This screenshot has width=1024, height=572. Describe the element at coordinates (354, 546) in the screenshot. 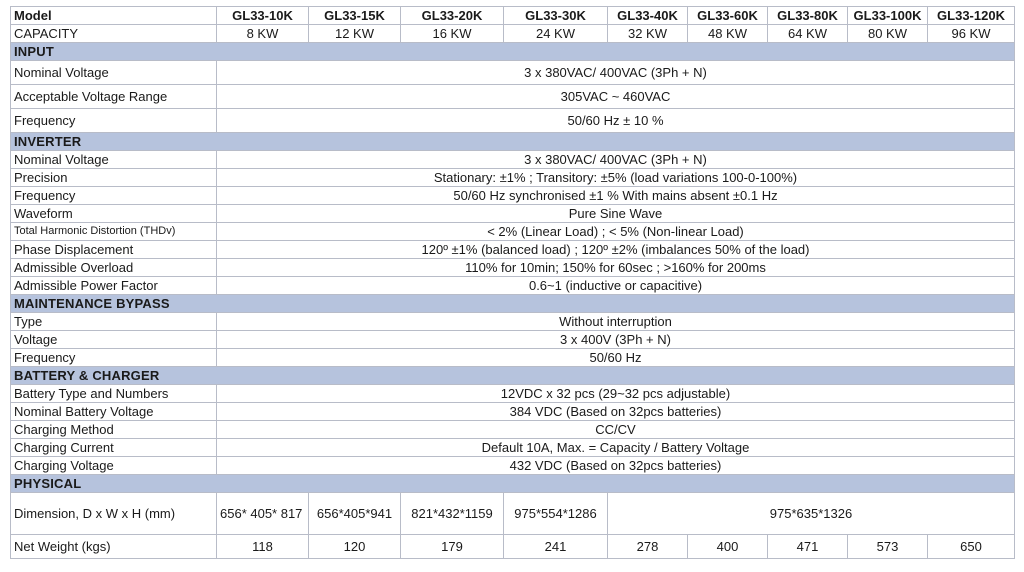

I see `weight-cell: 120` at that location.